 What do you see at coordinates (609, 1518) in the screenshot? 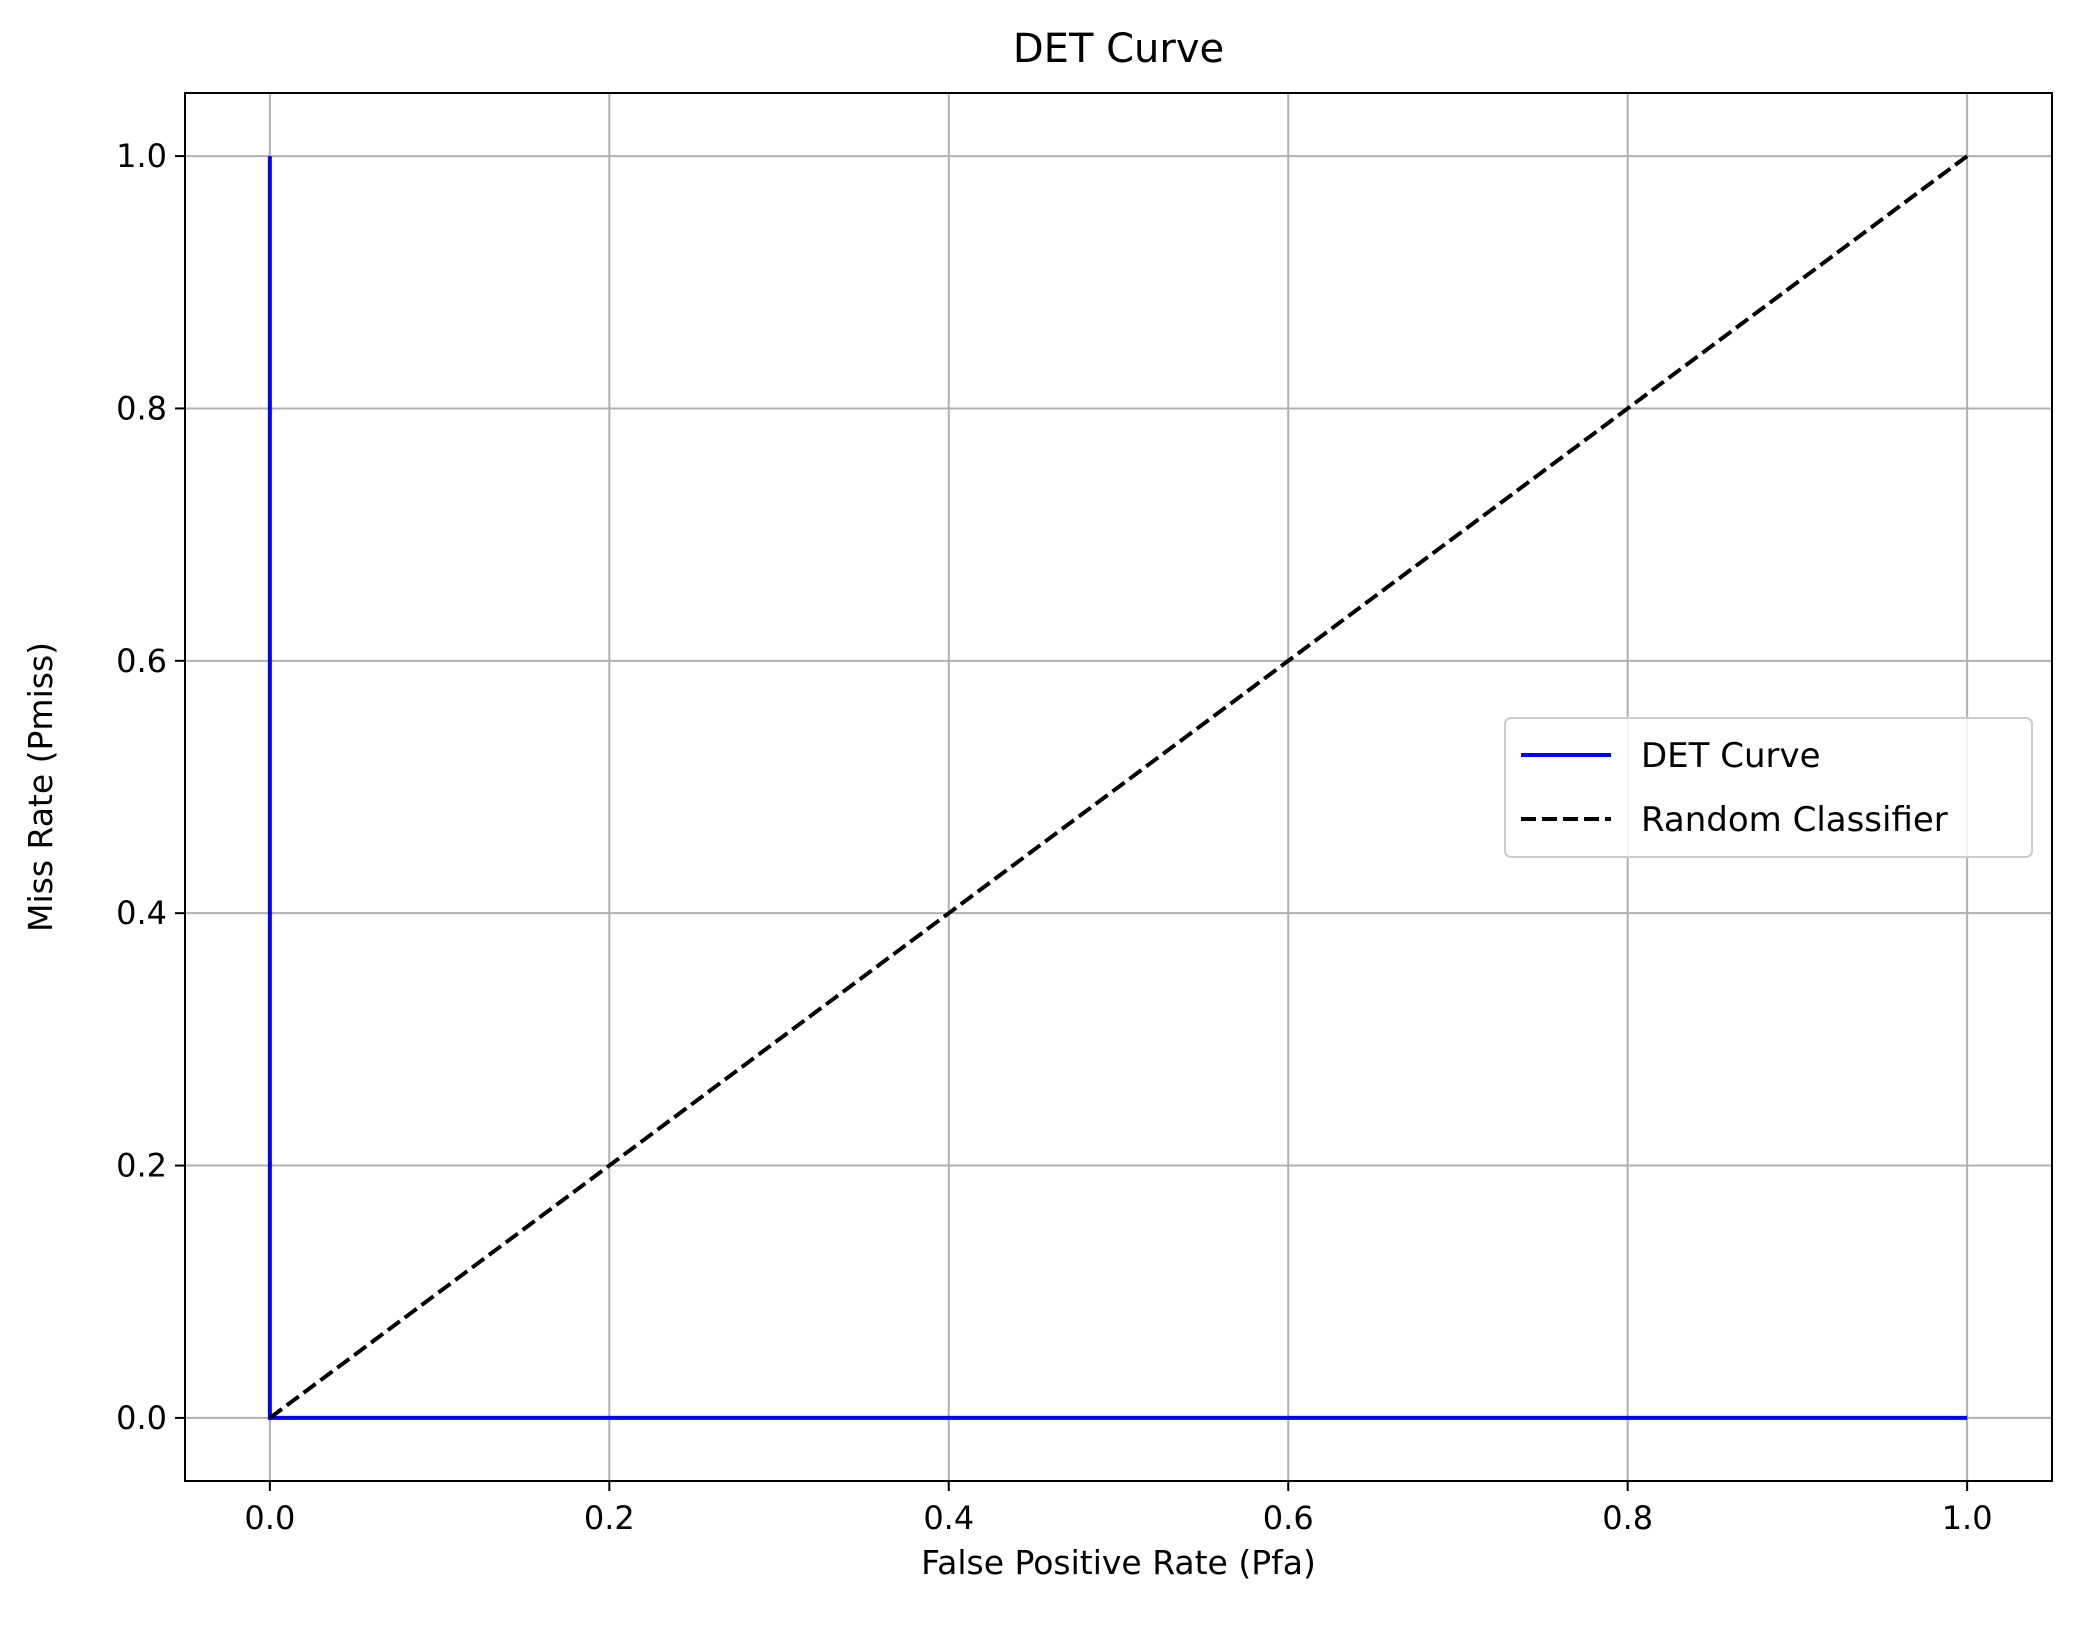
I see `x-tick-label: 0.2` at bounding box center [609, 1518].